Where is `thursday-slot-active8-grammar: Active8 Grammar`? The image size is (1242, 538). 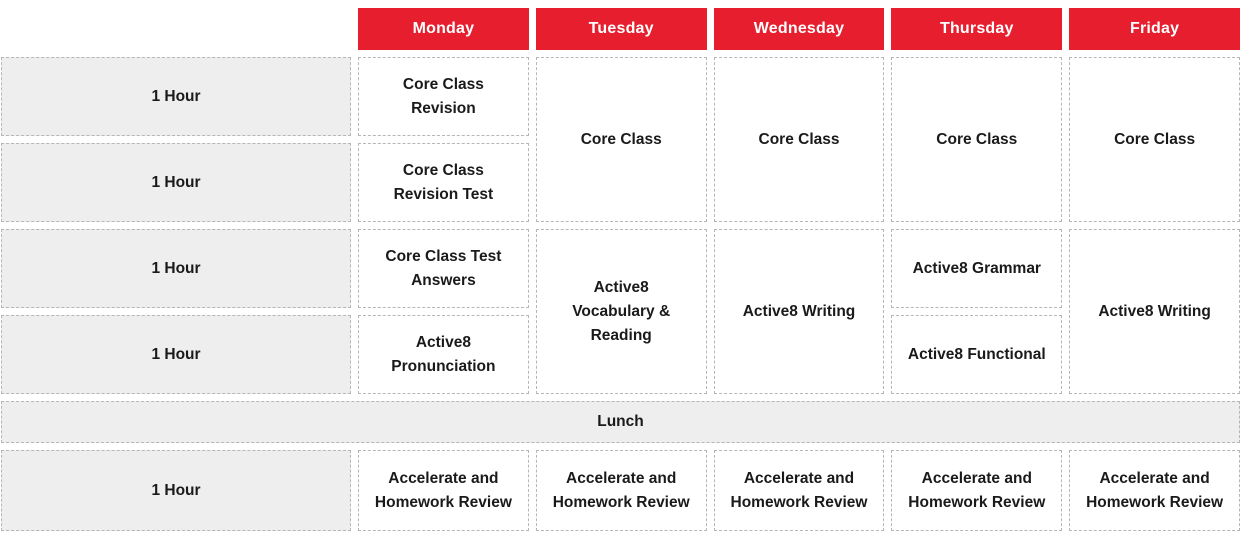 thursday-slot-active8-grammar: Active8 Grammar is located at coordinates (977, 268).